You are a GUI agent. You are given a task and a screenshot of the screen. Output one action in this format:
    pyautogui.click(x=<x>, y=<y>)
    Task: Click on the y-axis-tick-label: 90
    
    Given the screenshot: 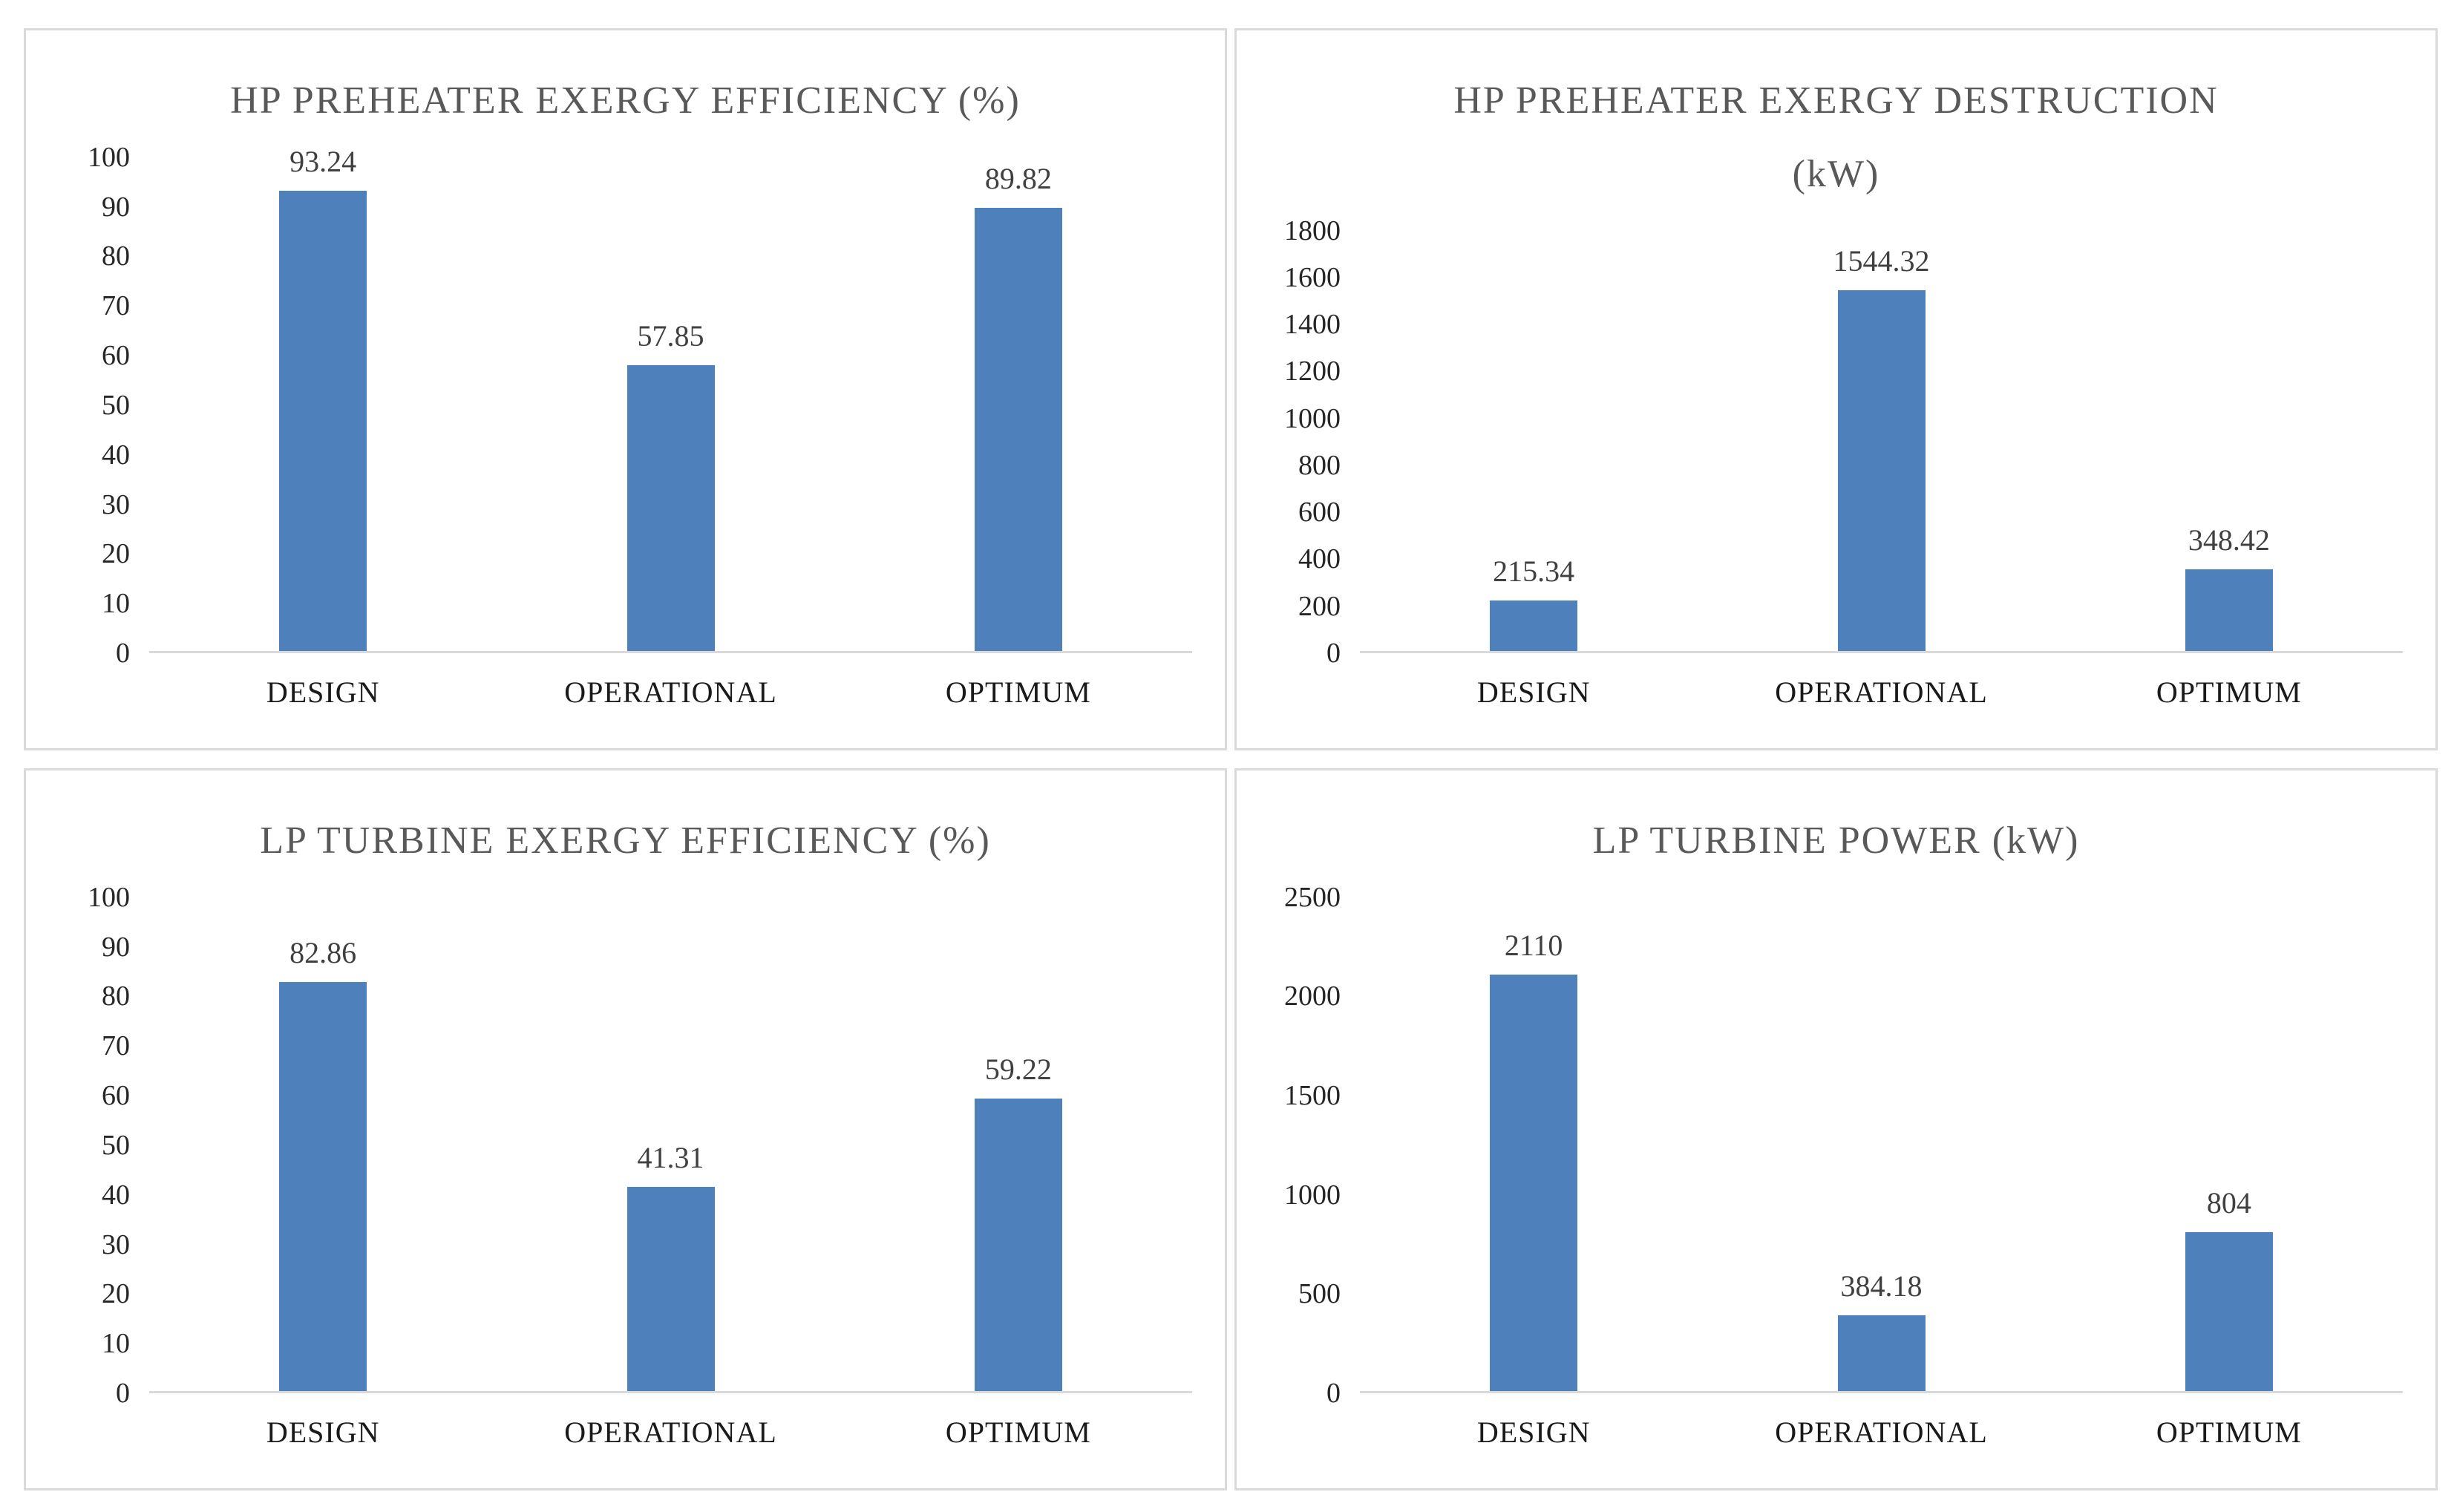 What is the action you would take?
    pyautogui.click(x=116, y=947)
    